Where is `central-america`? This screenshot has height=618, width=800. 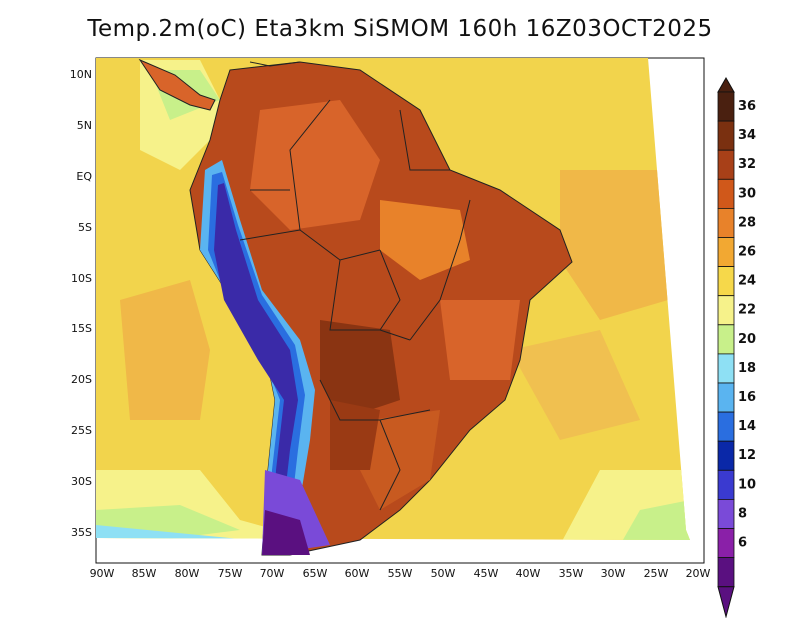 central-america is located at coordinates (177, 84).